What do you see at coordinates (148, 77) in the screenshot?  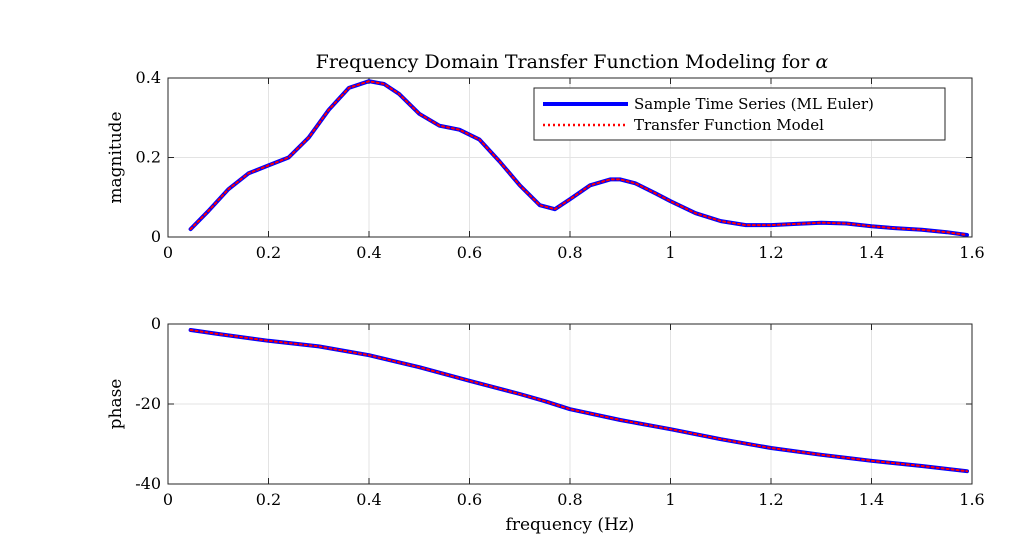 I see `y-tick-label: 0.4` at bounding box center [148, 77].